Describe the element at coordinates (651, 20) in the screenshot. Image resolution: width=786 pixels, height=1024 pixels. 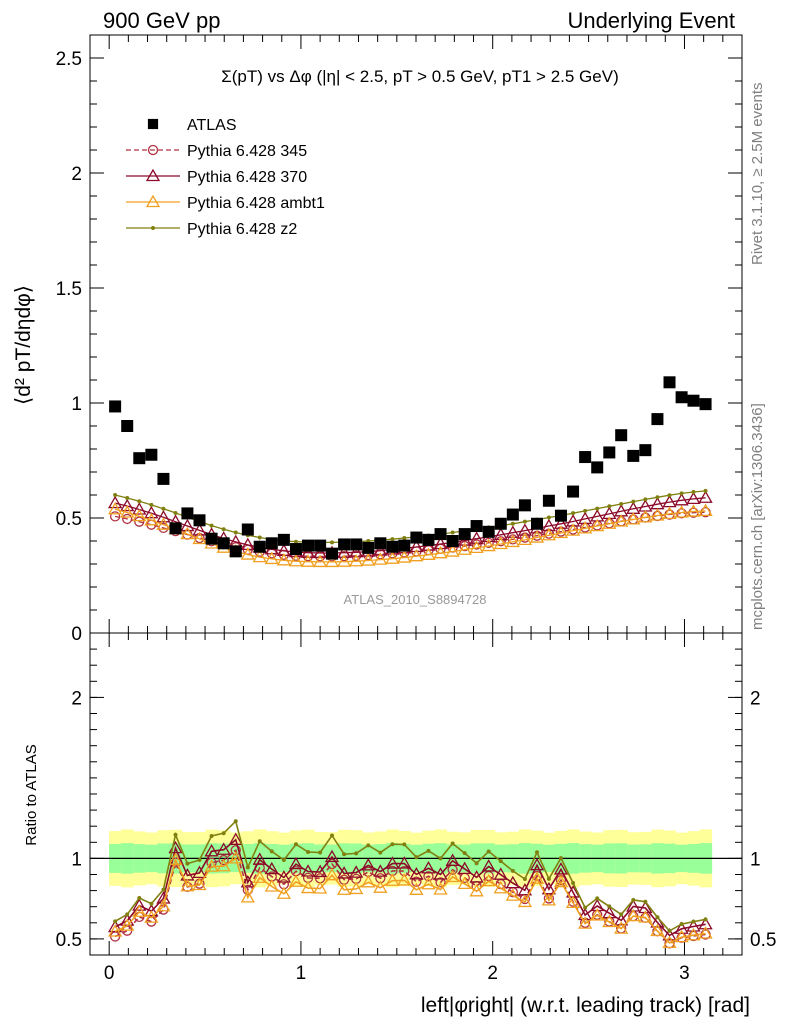
I see `header-right: Underlying Event` at that location.